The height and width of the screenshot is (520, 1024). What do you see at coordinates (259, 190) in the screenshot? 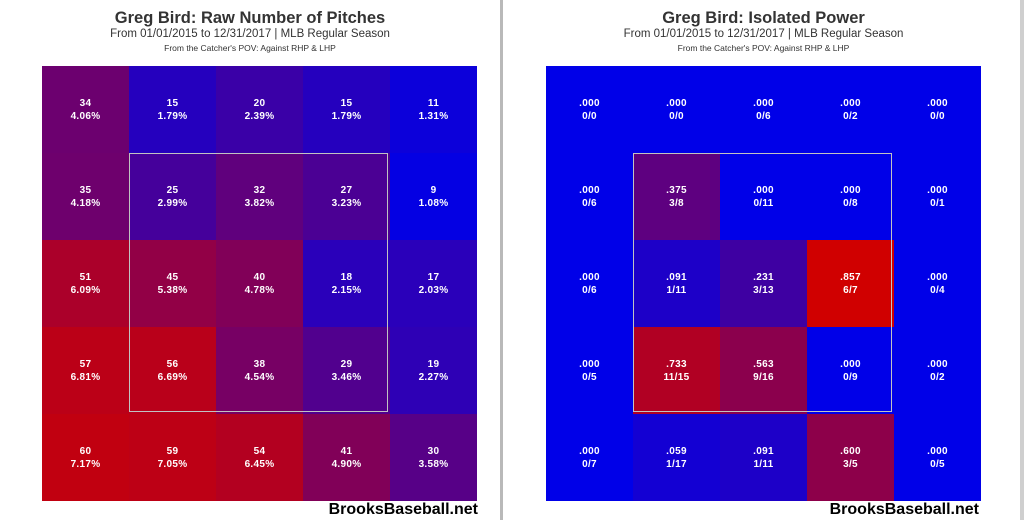
I see `cell-value: 32` at bounding box center [259, 190].